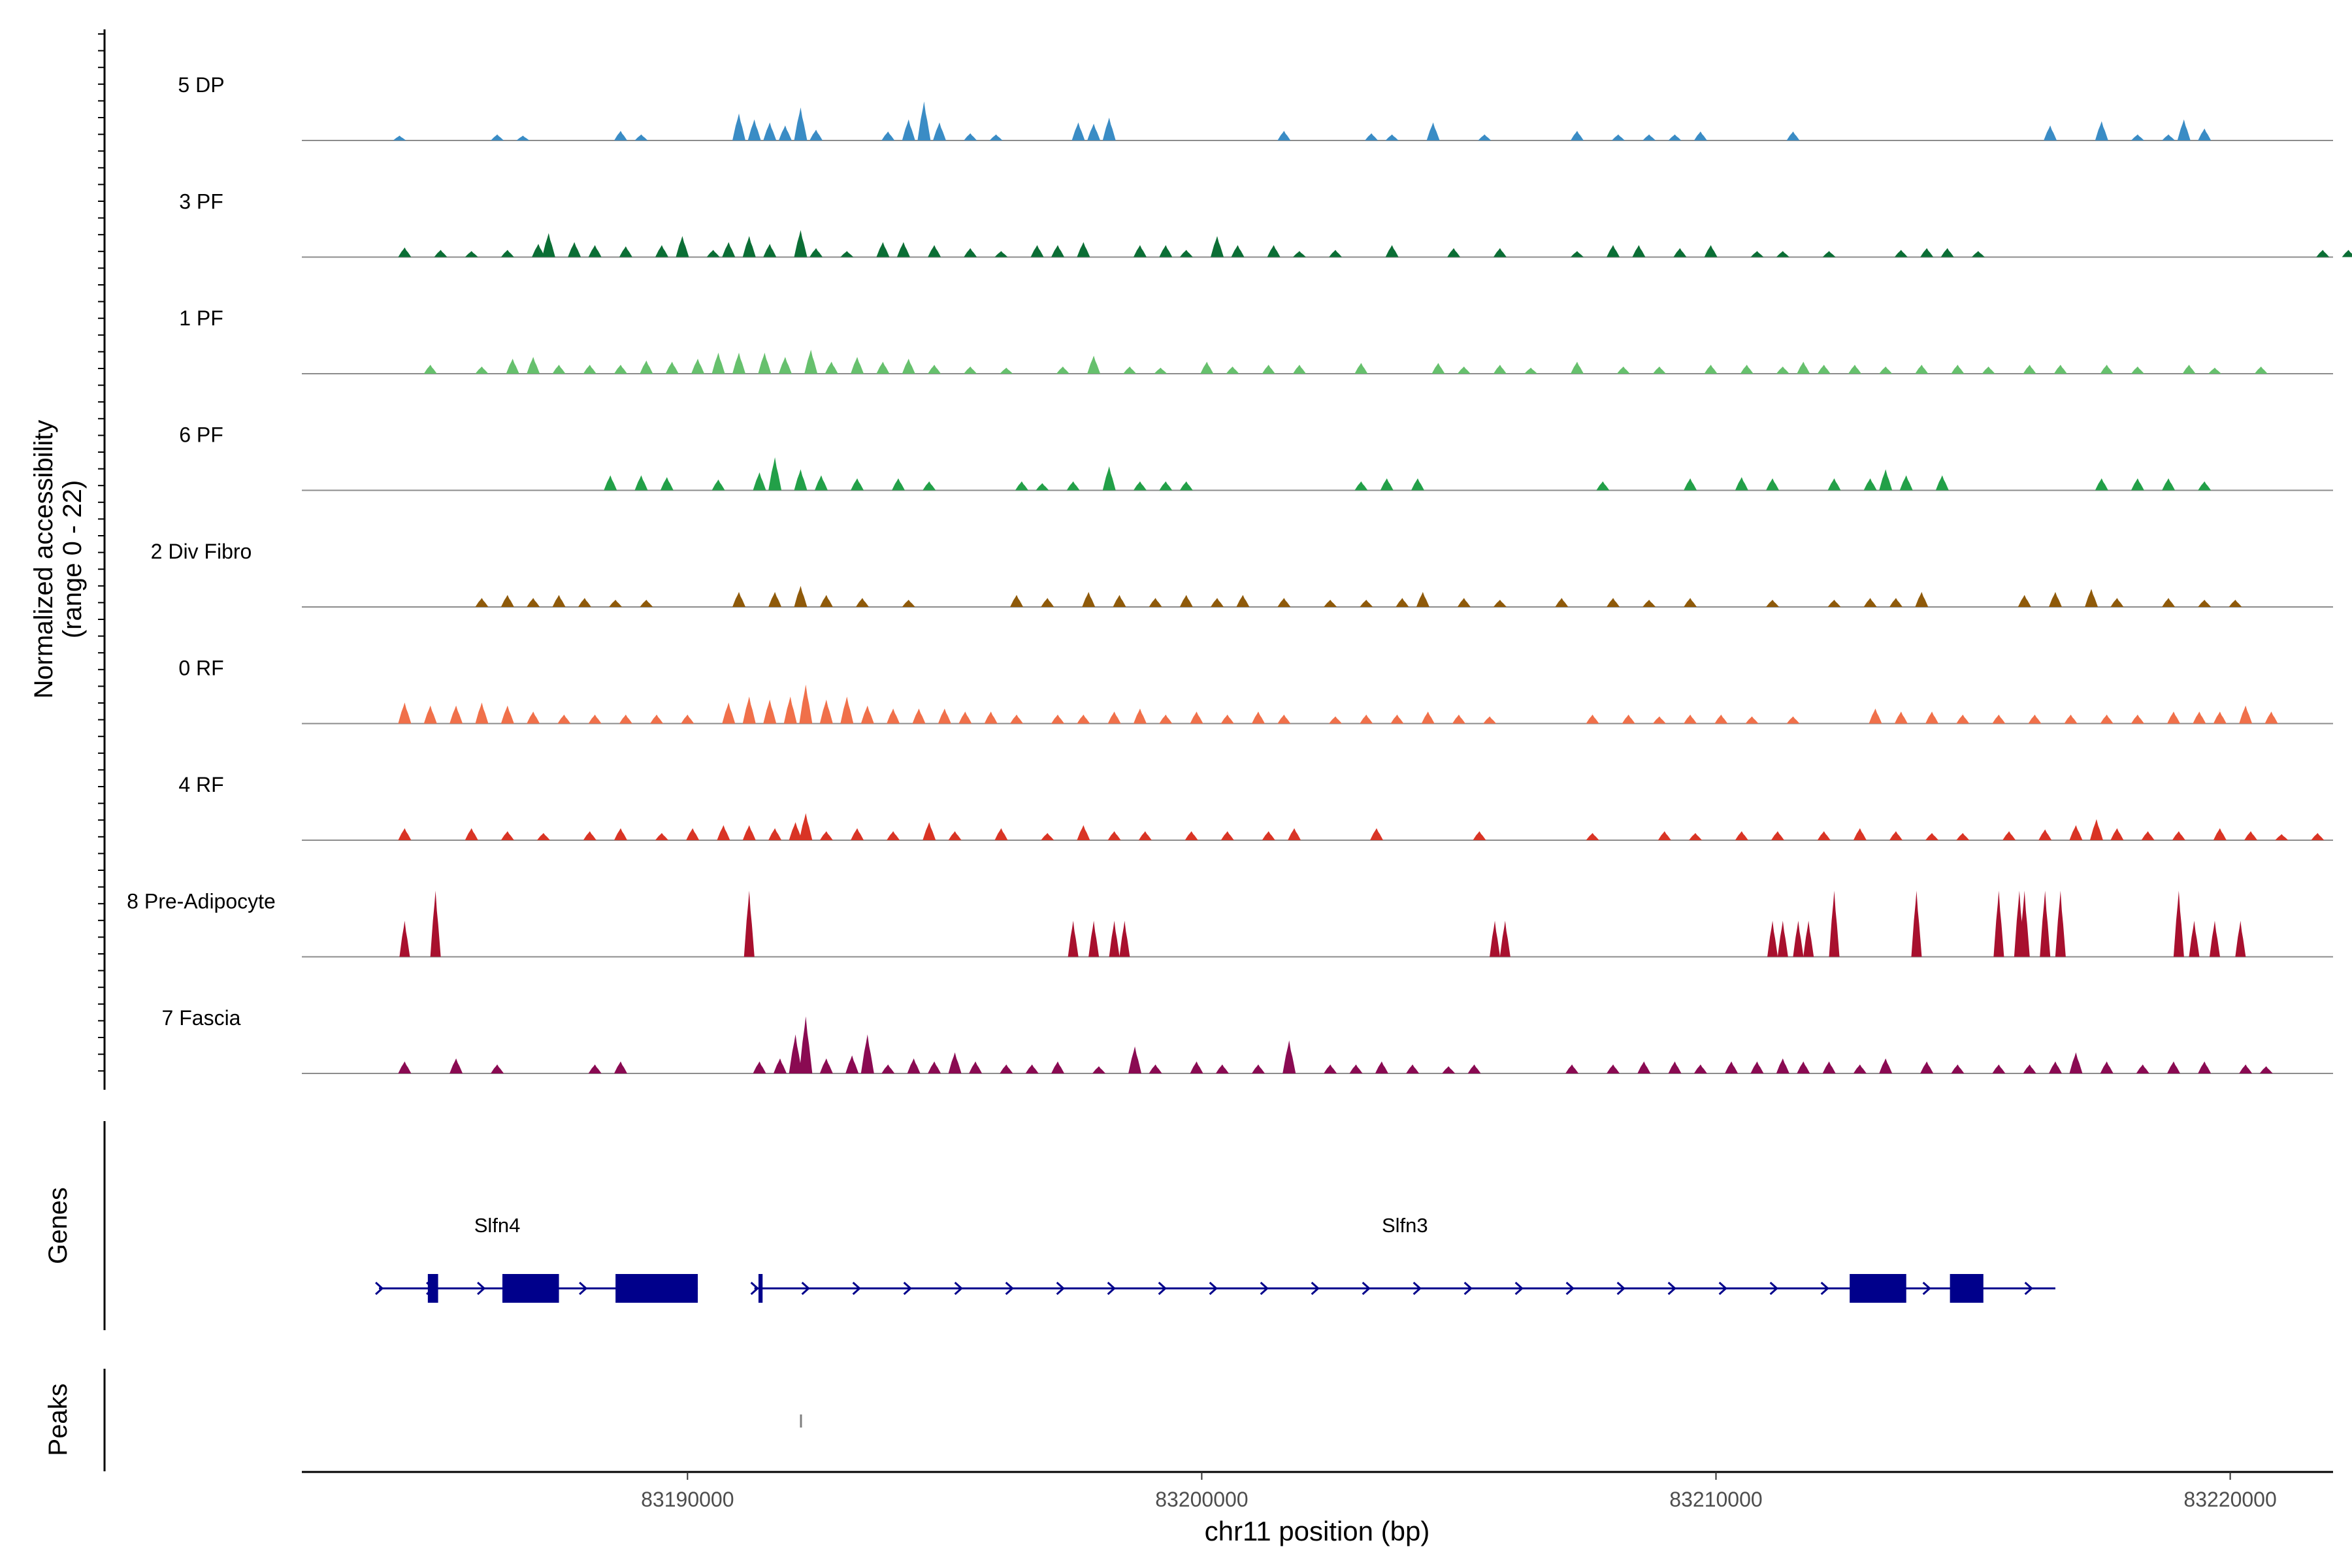 The height and width of the screenshot is (1568, 2352). What do you see at coordinates (200, 668) in the screenshot?
I see `track-label: 0 RF` at bounding box center [200, 668].